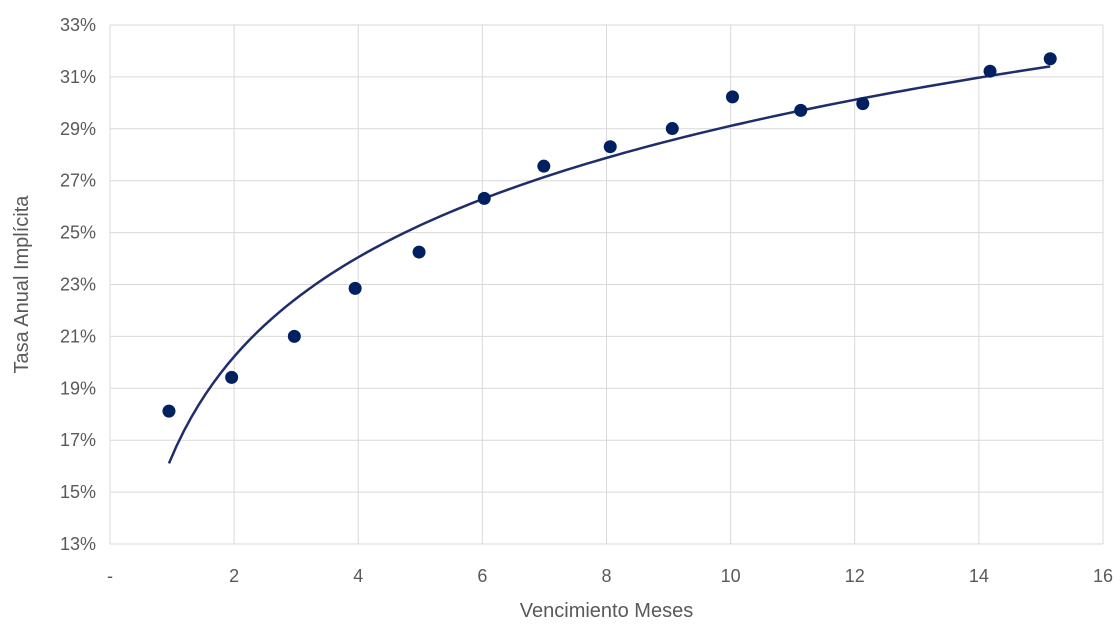 This screenshot has height=632, width=1120. Describe the element at coordinates (606, 576) in the screenshot. I see `x-tick-label: 8` at that location.